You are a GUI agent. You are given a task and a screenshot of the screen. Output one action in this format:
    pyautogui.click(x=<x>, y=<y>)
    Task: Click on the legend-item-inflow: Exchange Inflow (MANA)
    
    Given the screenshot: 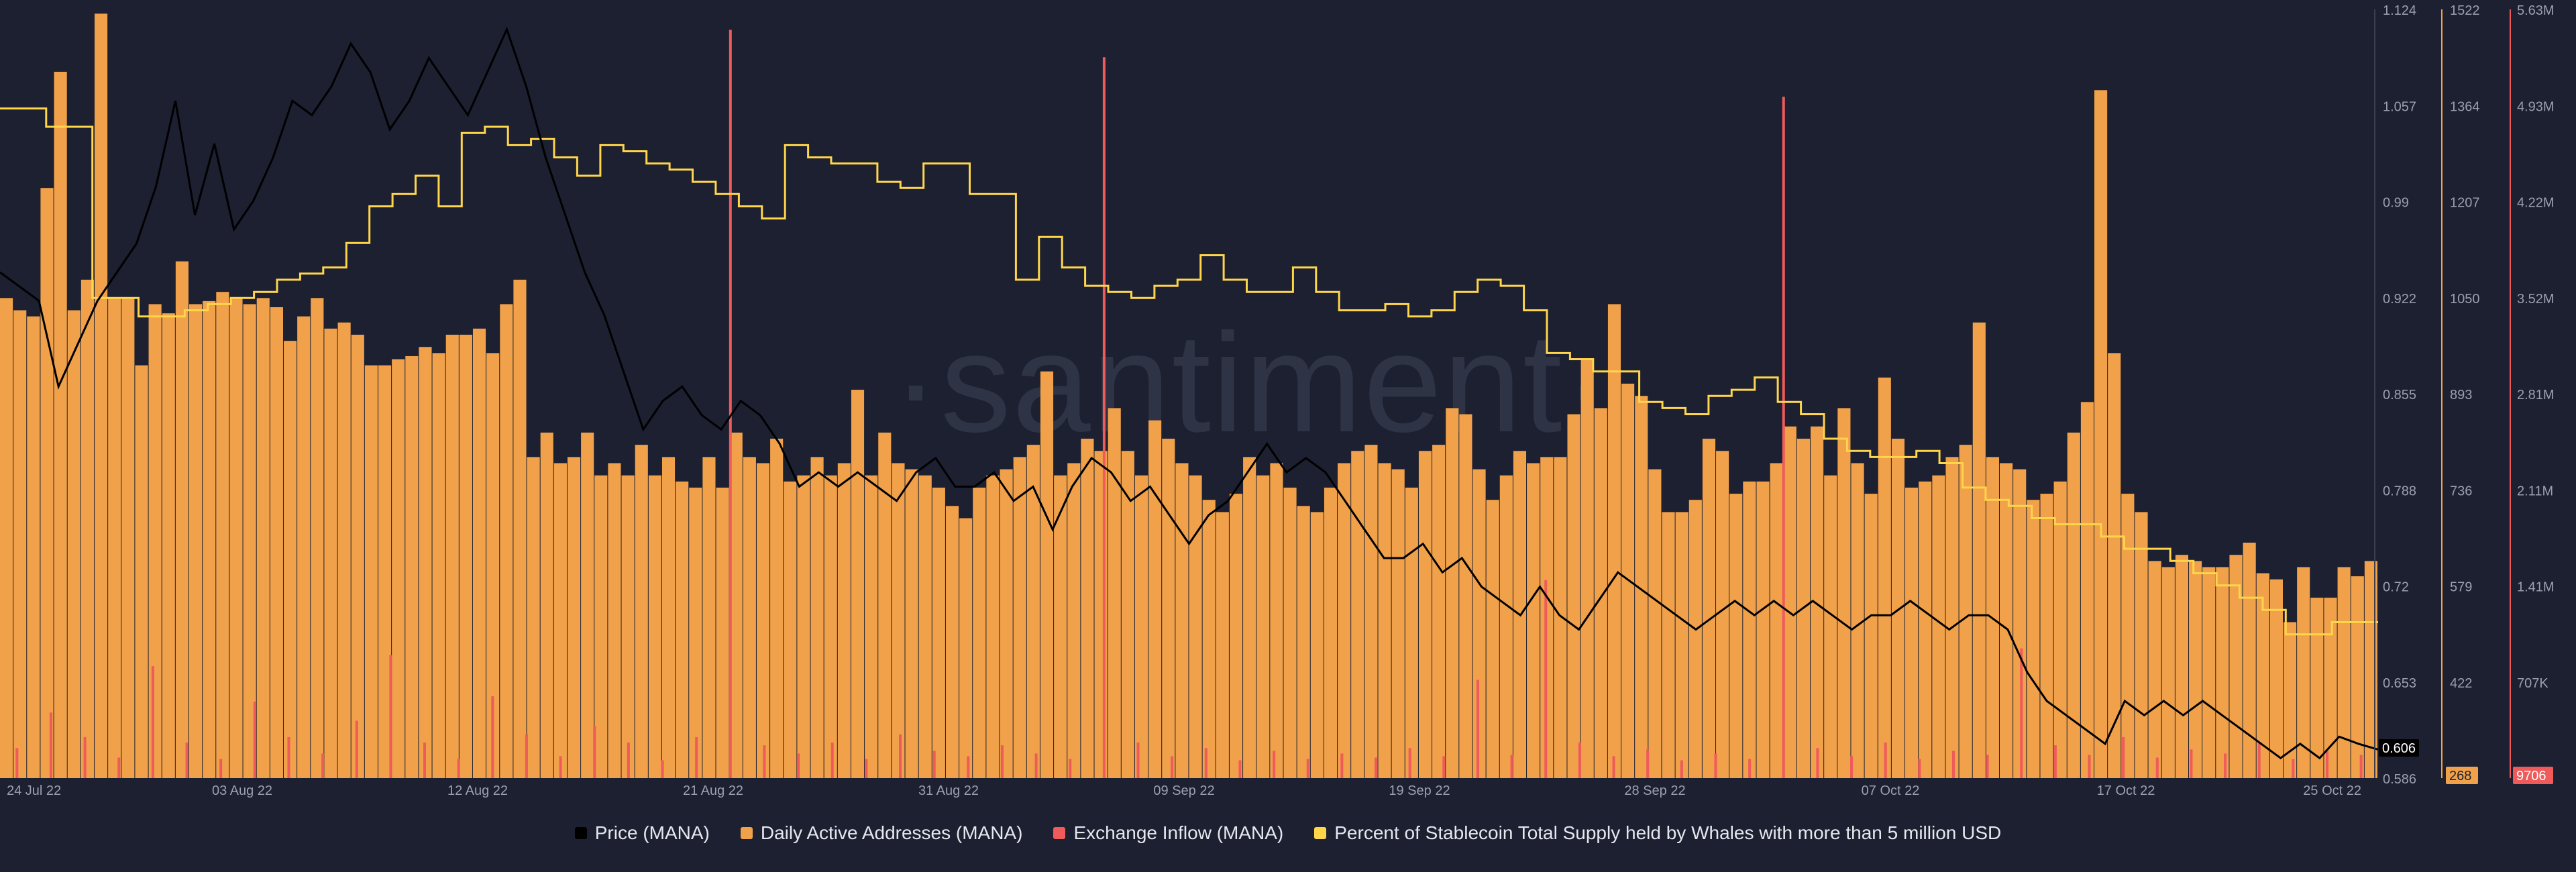 What is the action you would take?
    pyautogui.click(x=1168, y=833)
    